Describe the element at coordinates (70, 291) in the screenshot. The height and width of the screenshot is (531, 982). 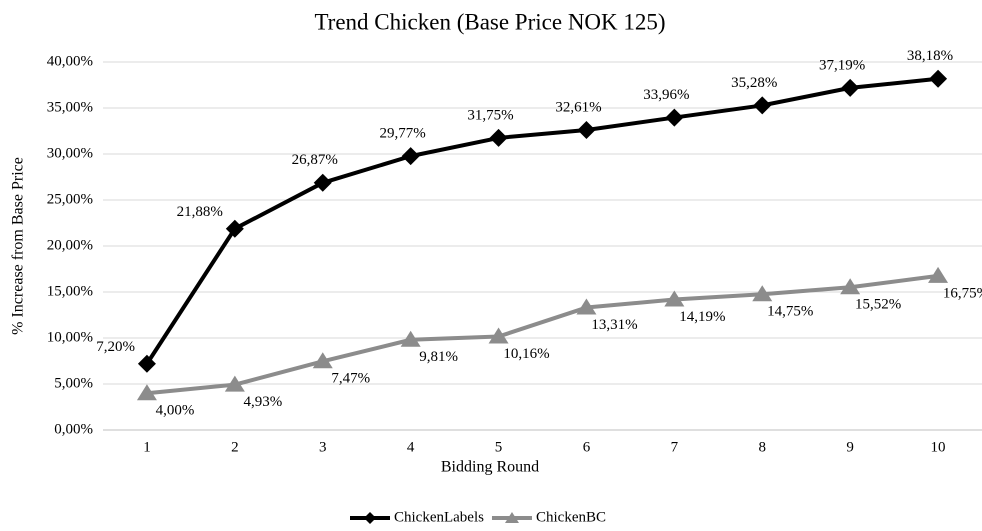
I see `y-tick-label: 15,00%` at that location.